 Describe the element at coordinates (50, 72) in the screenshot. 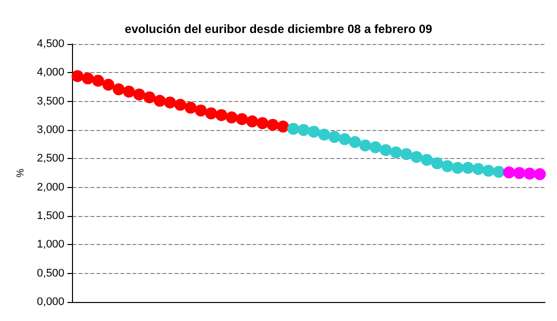

I see `y-tick-label: 4,000` at that location.